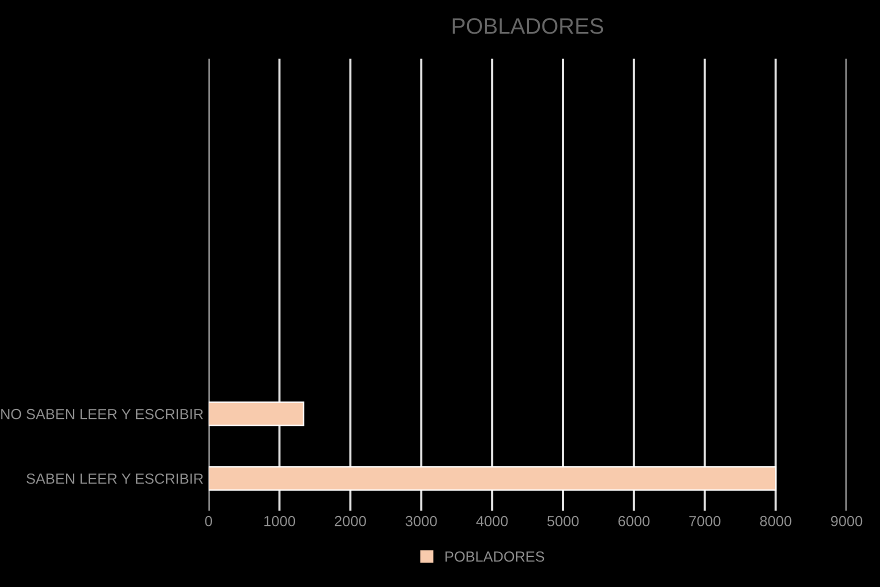 This screenshot has width=880, height=587. I want to click on x-tick-label: 4000, so click(492, 521).